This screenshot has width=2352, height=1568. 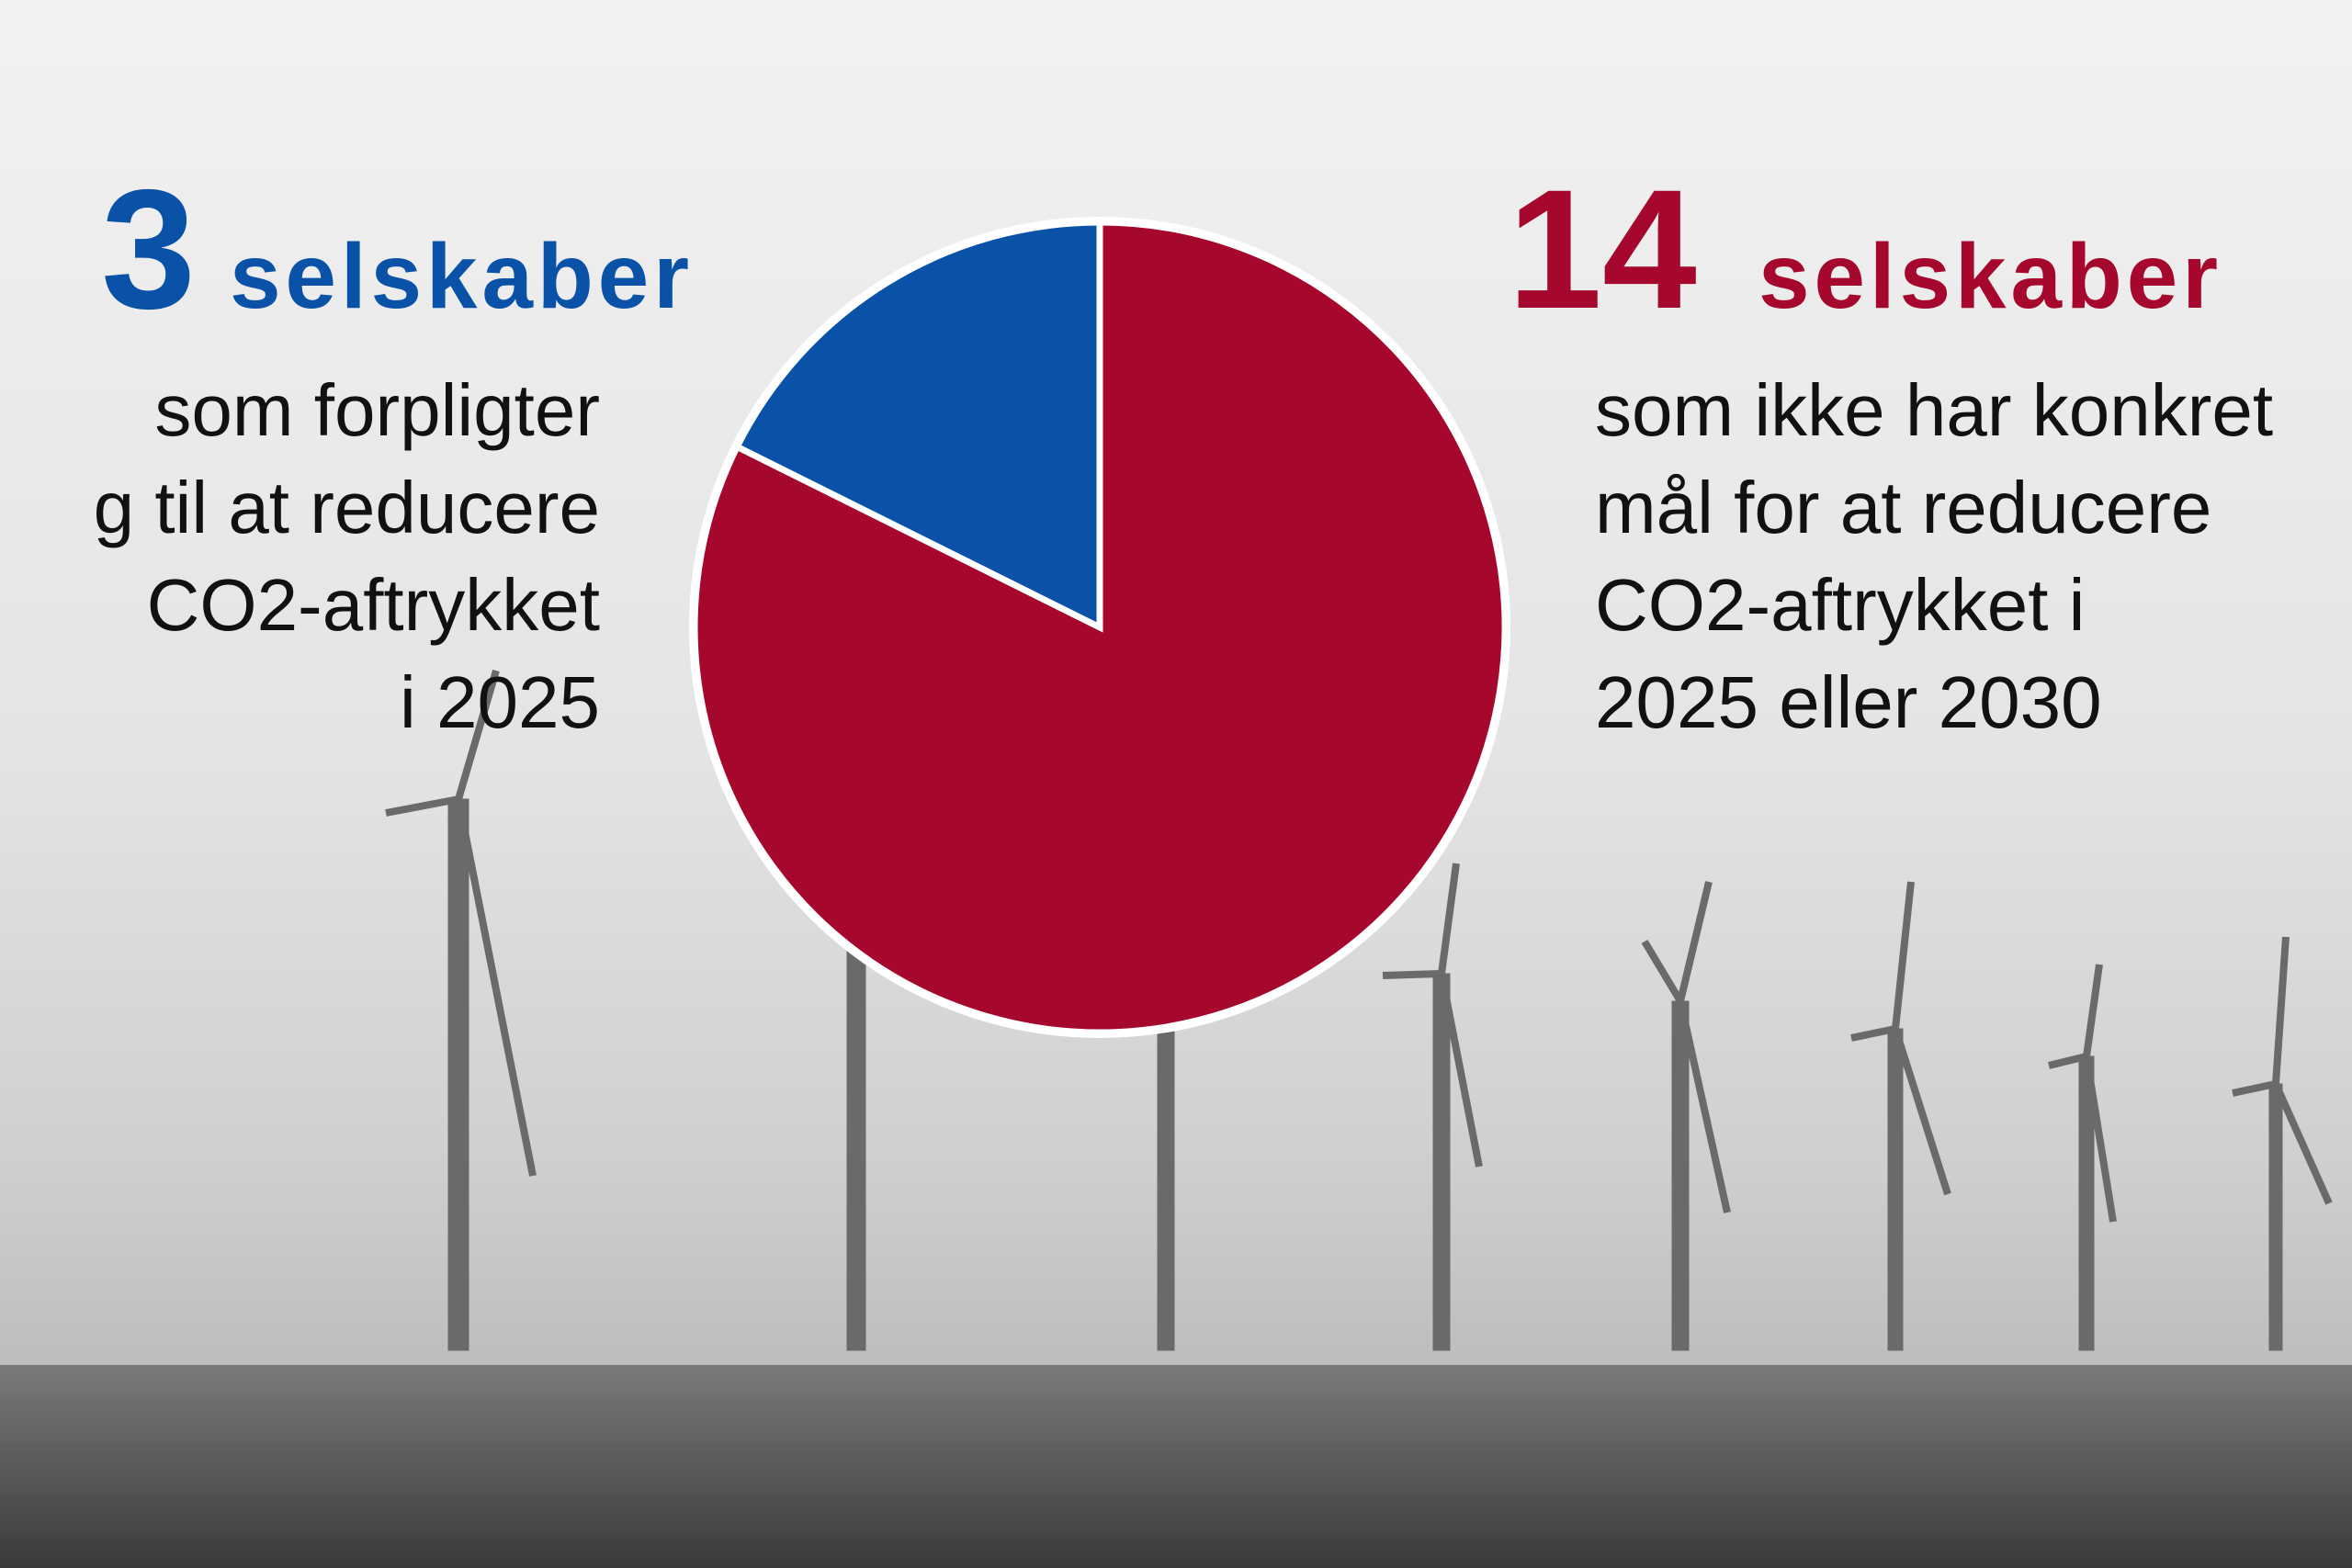 I want to click on description-line: mål for at reducere, so click(x=1903, y=508).